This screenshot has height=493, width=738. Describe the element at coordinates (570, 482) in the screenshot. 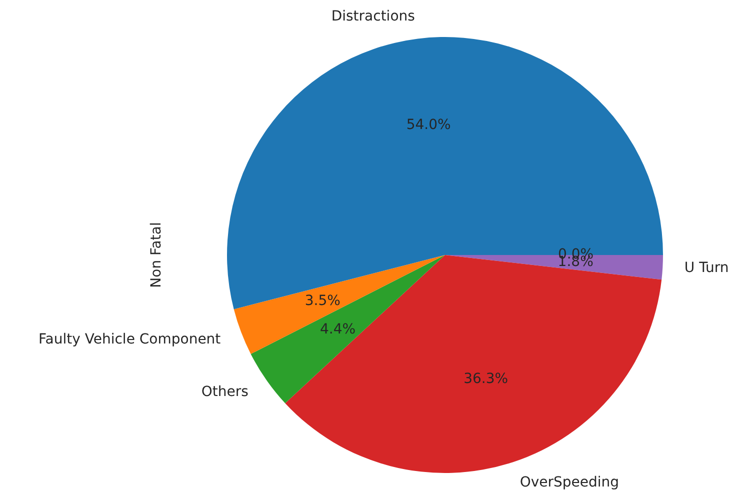

I see `slice-label: OverSpeeding` at that location.